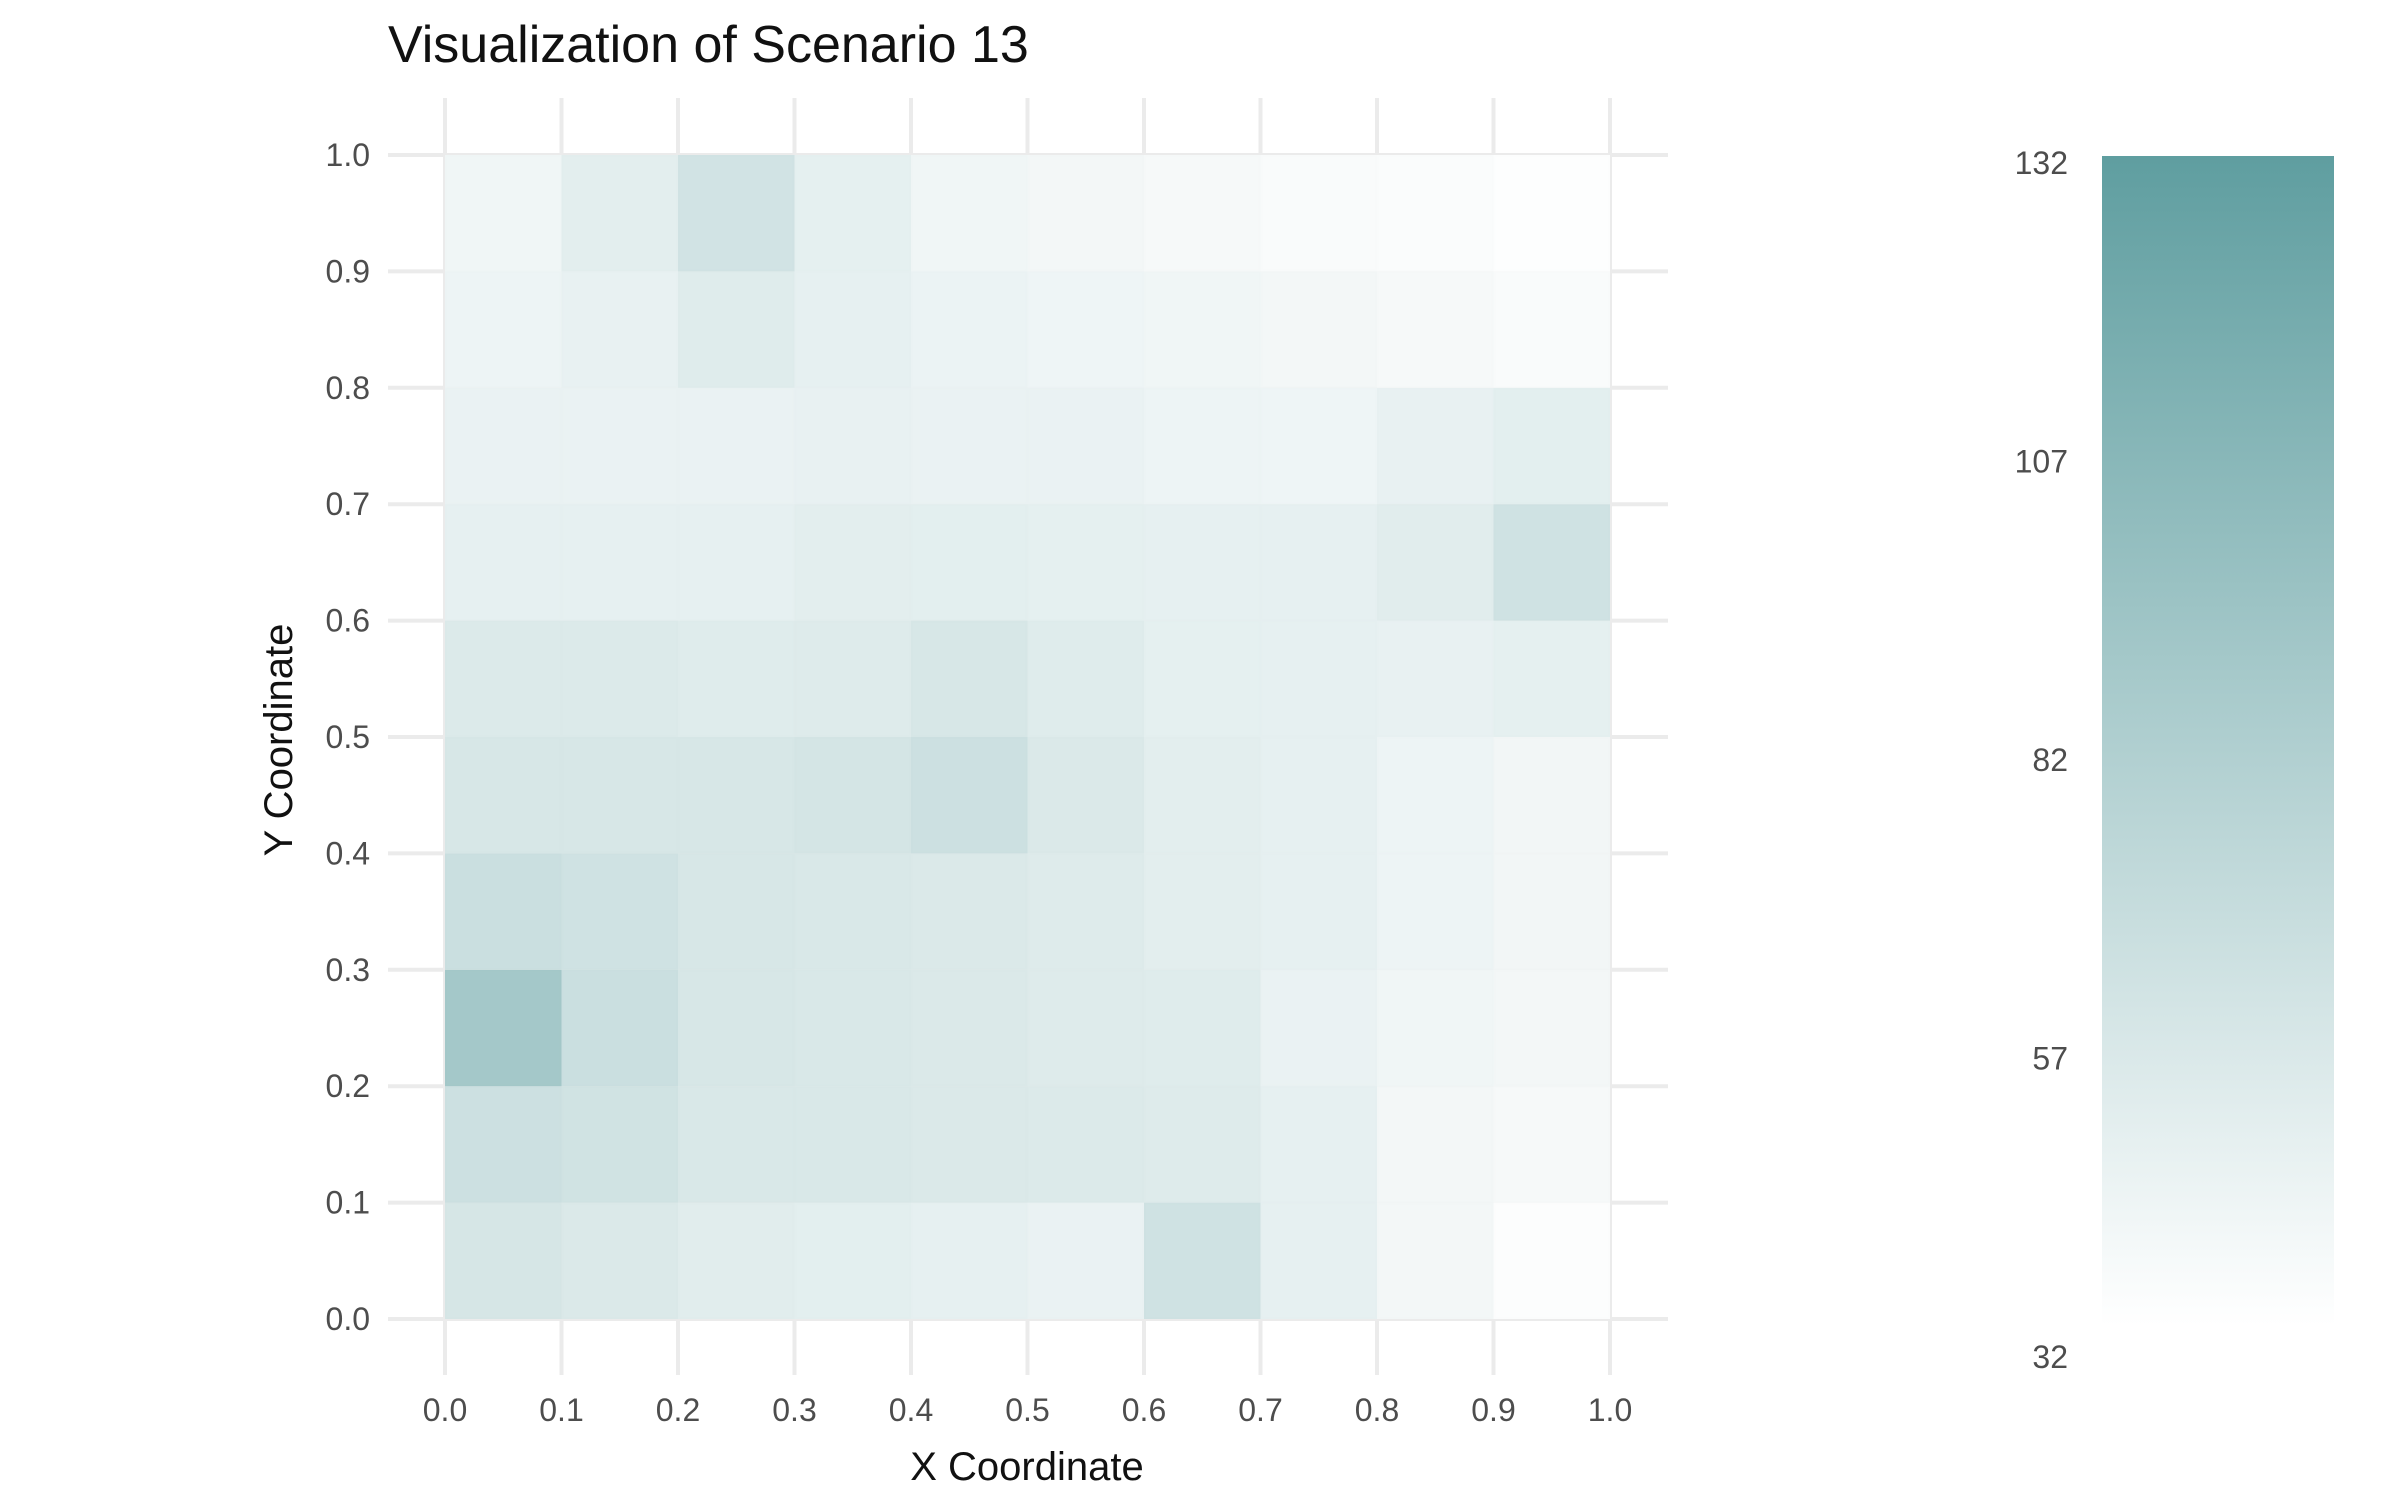  What do you see at coordinates (348, 737) in the screenshot?
I see `y-tick-labels: 0.0 0.1 0.2 0.3 0.4 0.5 0.6 0.7 0.8 0.9 1.0` at bounding box center [348, 737].